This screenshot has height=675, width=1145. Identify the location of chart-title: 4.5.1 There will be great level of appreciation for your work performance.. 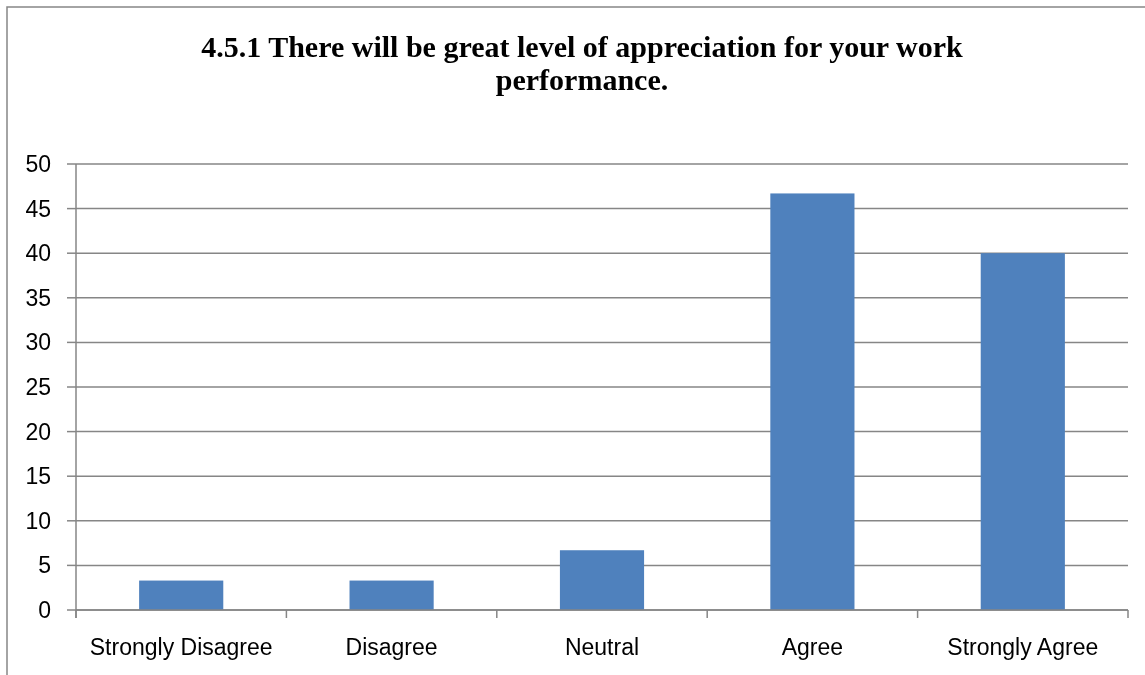
(582, 63).